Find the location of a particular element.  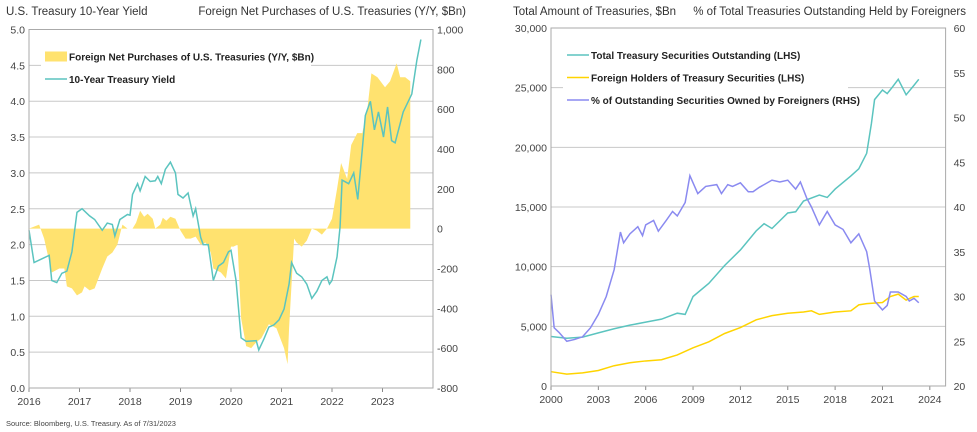

y-left-tick-label: 25,000 is located at coordinates (531, 89).